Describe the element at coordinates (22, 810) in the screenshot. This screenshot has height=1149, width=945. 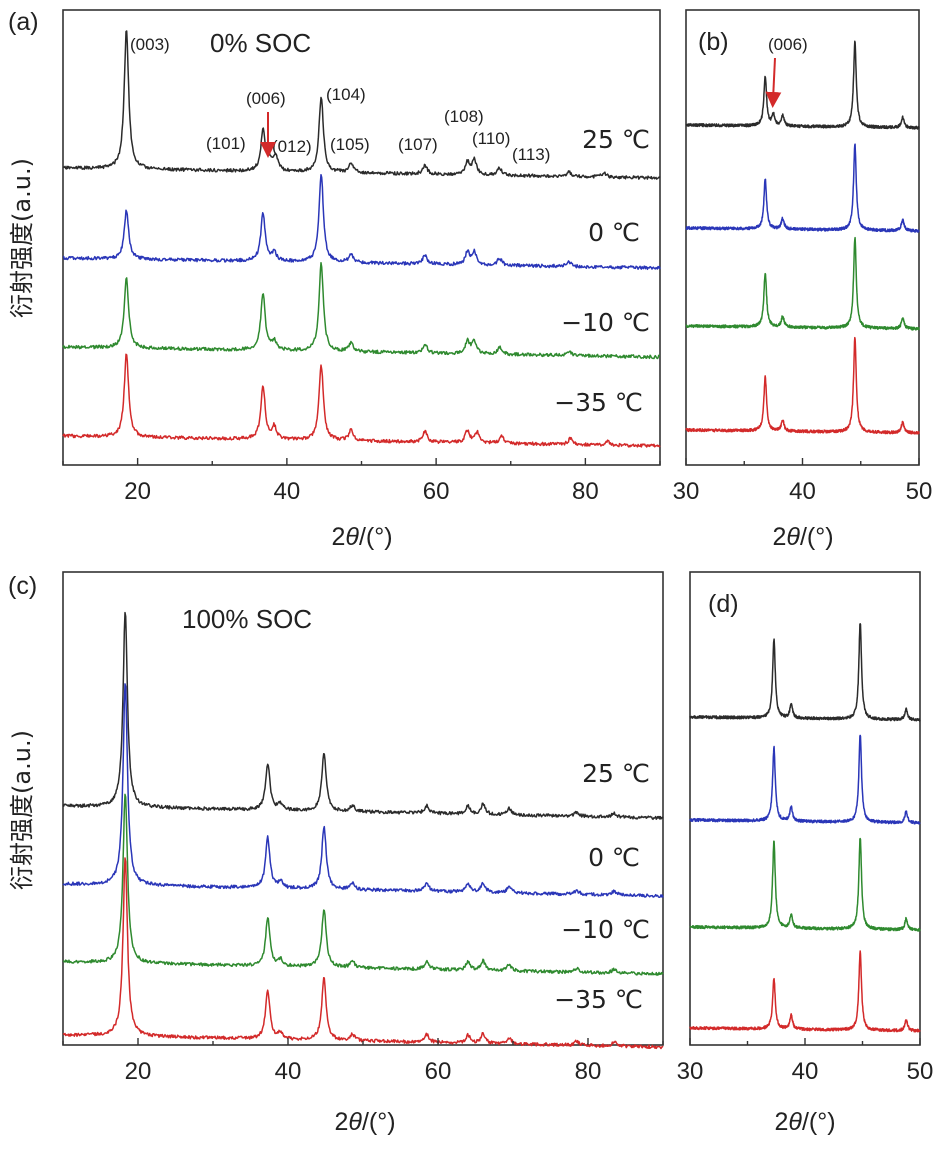
I see `panel-c-ylabel: 衍射强度(a.u.)` at that location.